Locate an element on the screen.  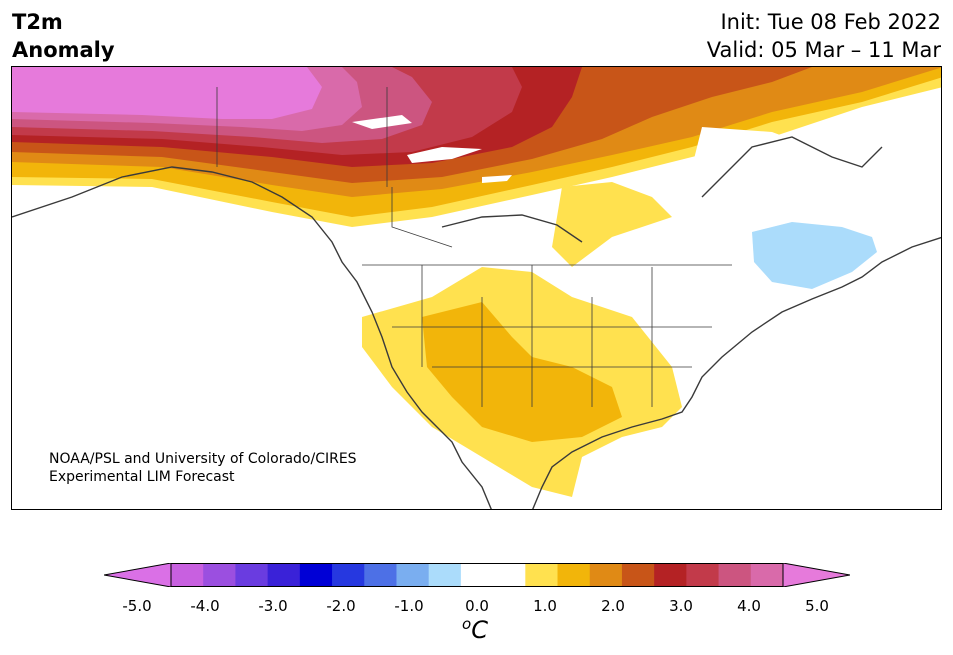
colorbar-tick-label: 2.0 is located at coordinates (613, 606).